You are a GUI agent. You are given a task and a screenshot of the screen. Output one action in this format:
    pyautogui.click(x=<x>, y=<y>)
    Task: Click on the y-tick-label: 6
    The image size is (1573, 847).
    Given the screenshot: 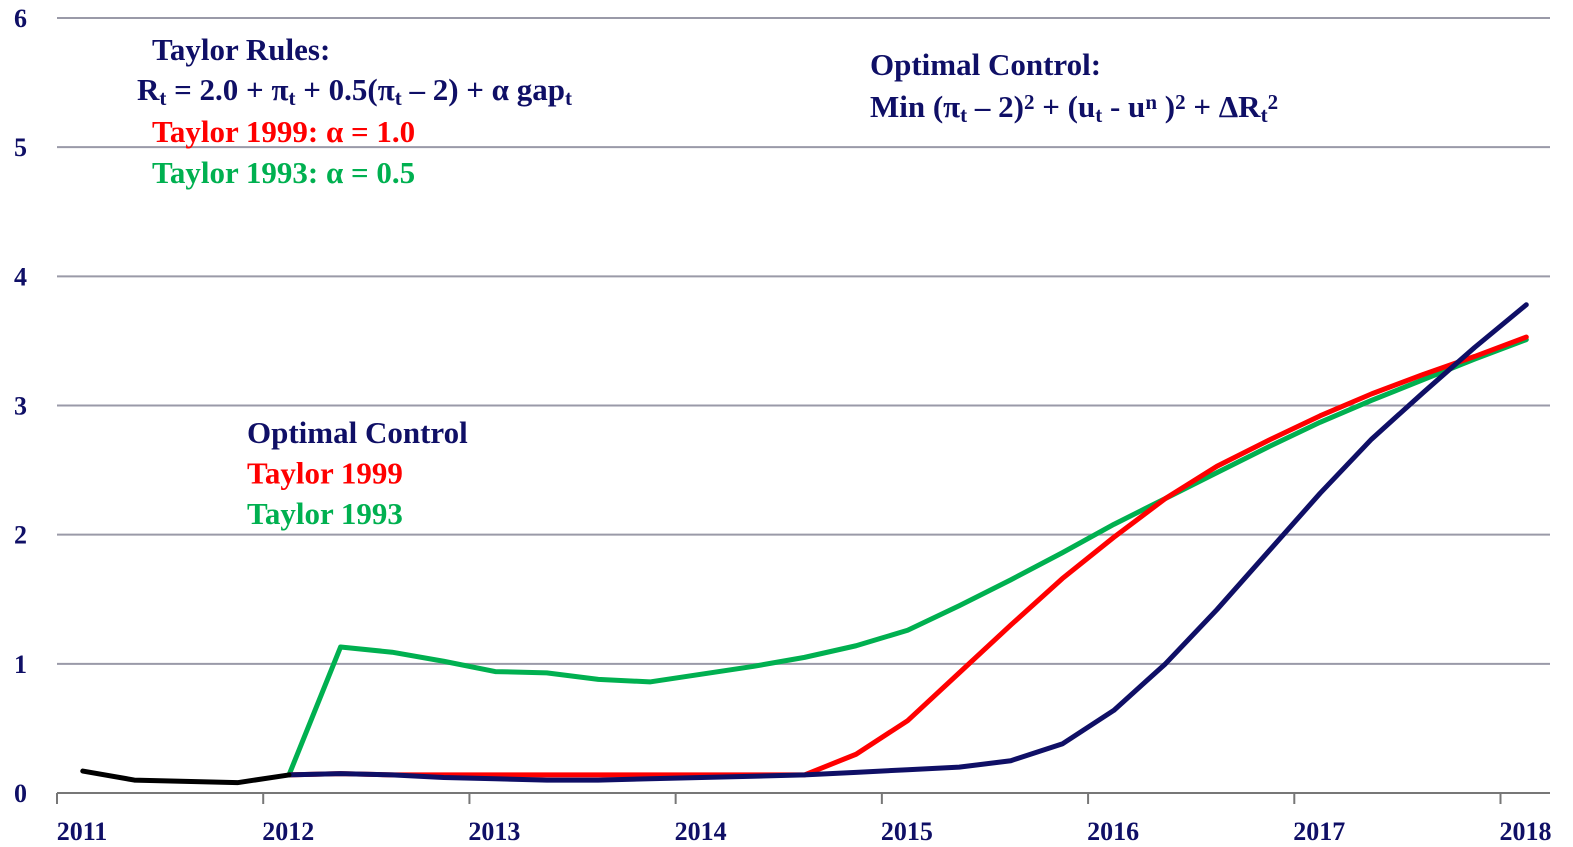 What is the action you would take?
    pyautogui.click(x=20, y=18)
    